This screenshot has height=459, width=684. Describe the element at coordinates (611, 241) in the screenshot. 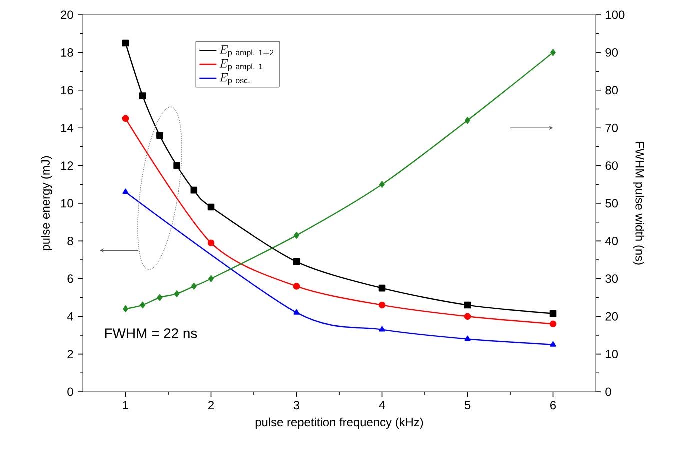

I see `y2-tick-label: 40` at that location.